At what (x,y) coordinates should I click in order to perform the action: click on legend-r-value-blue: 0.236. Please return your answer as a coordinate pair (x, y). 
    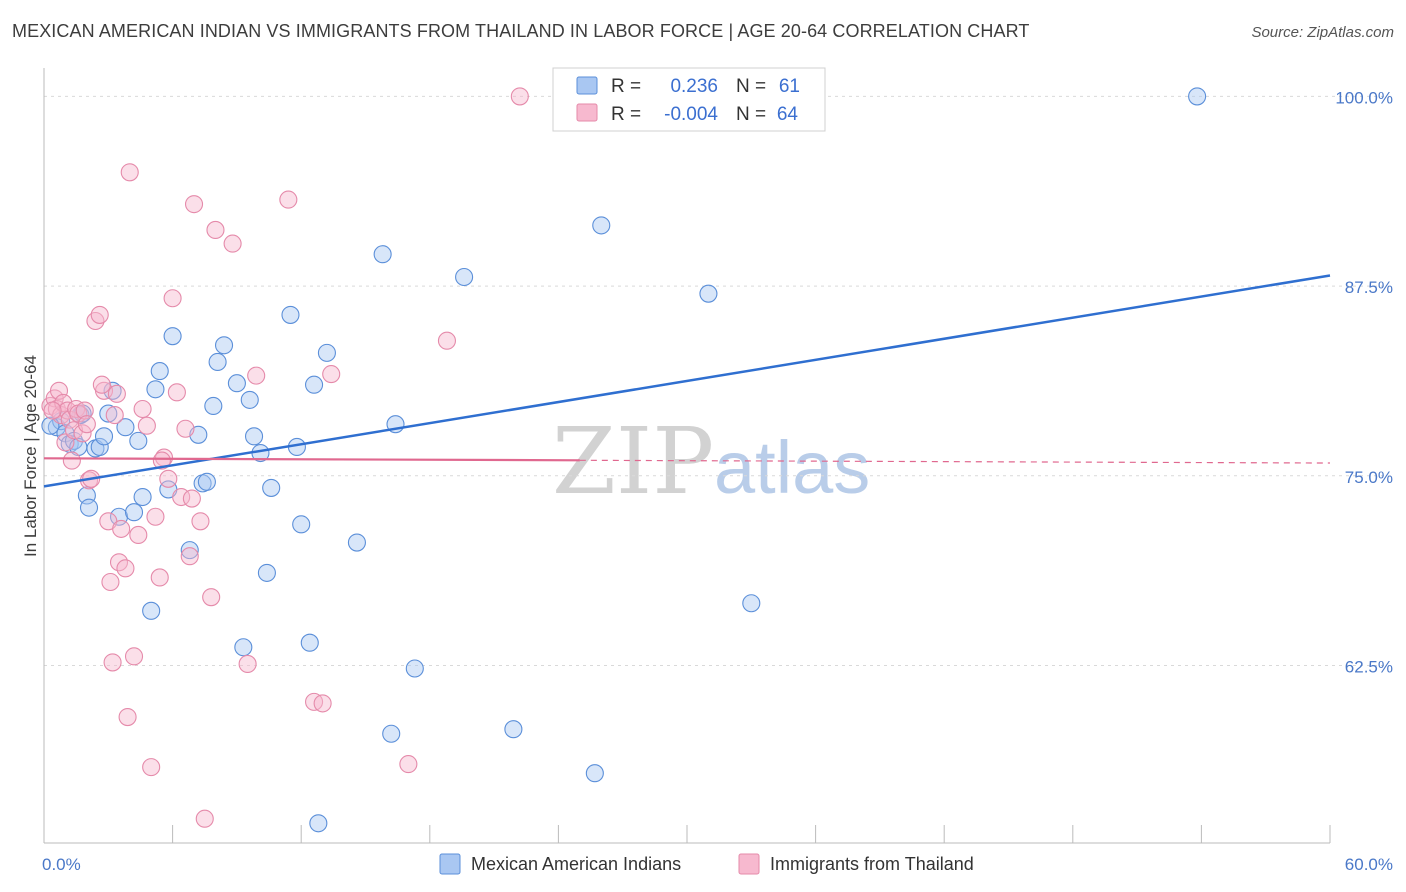
    Looking at the image, I should click on (694, 86).